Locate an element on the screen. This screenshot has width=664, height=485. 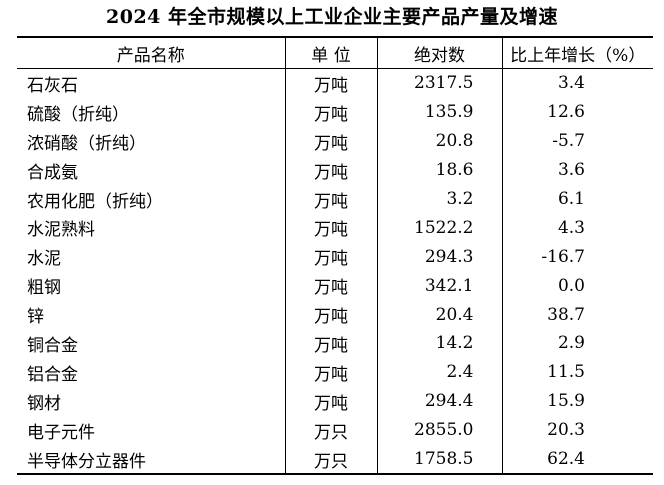
table-row: 合成氨 万吨 18.6 3.6 is located at coordinates (335, 170).